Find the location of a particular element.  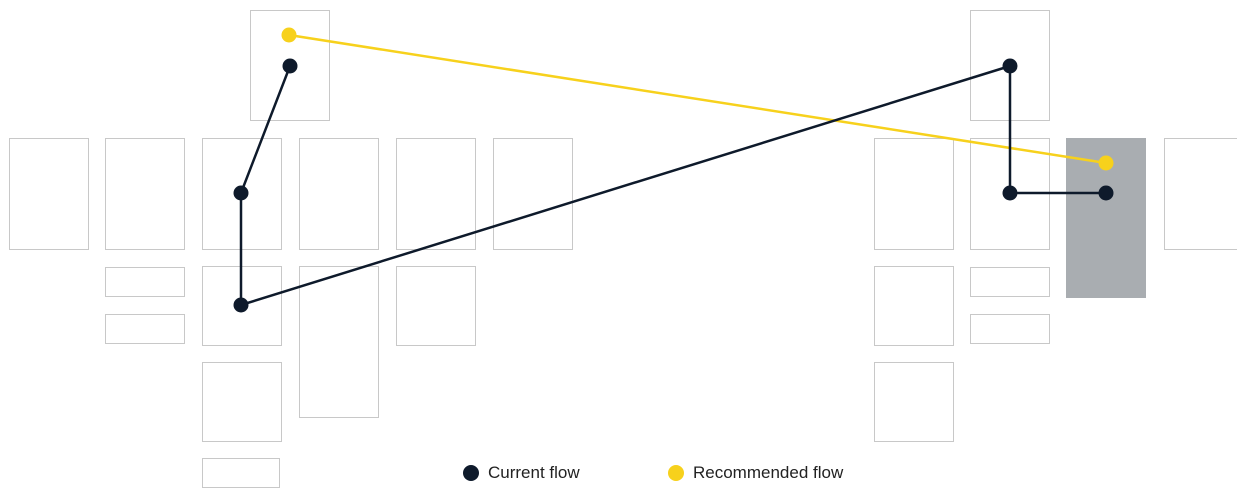

legend-current: Current flow is located at coordinates (521, 473).